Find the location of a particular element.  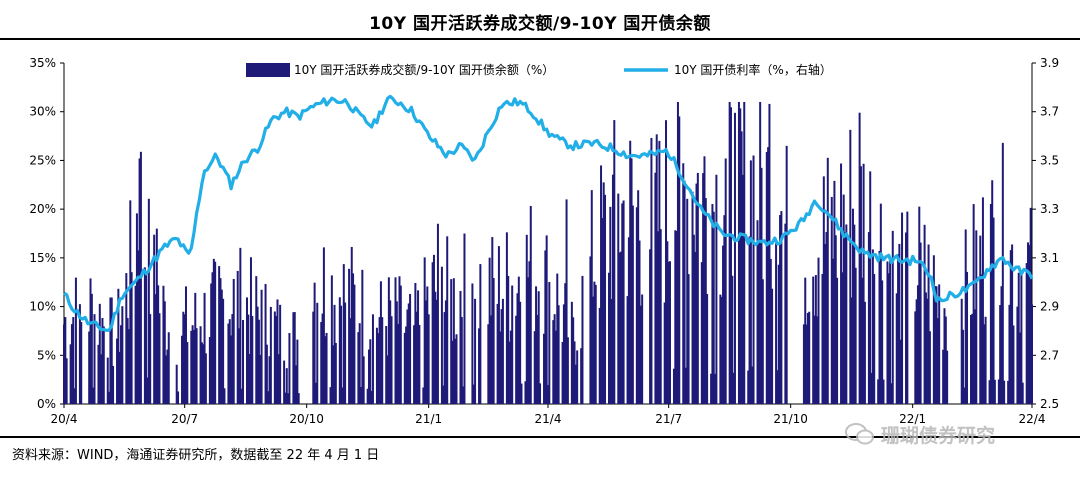

y-right-tick-label: 3.9 is located at coordinates (1049, 63).